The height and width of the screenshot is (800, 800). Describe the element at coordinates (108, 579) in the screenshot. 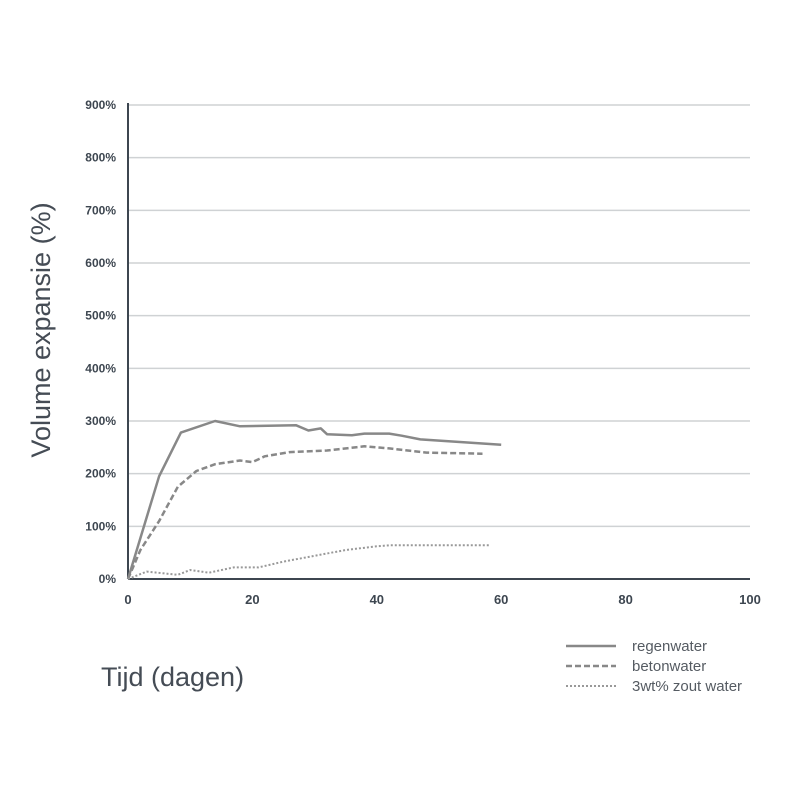

I see `y-tick-label: 0%` at that location.